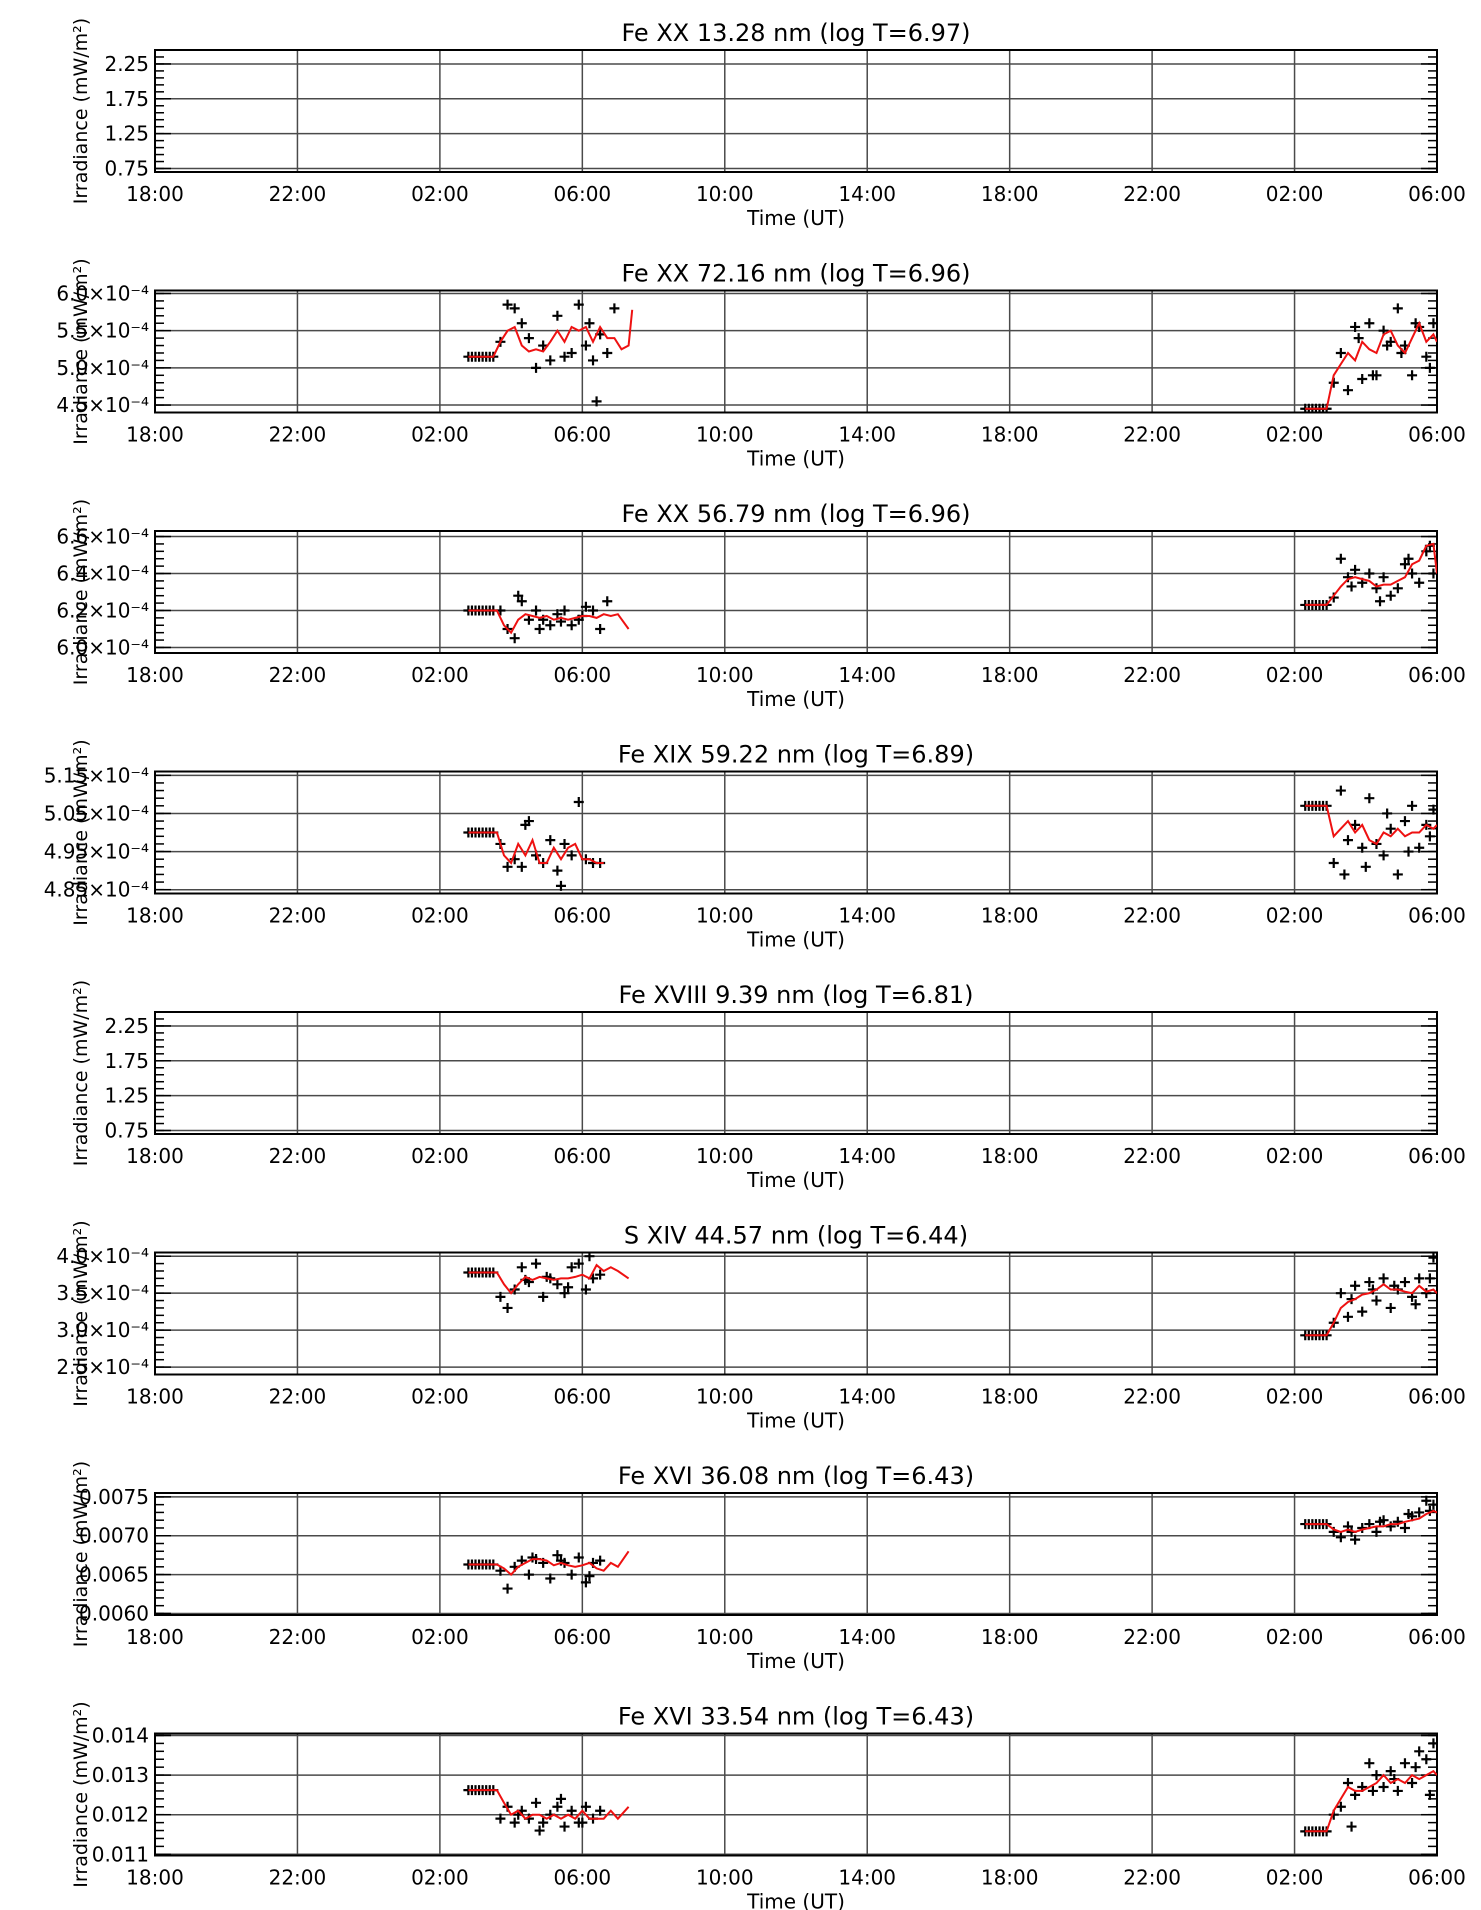  What do you see at coordinates (102, 1330) in the screenshot?
I see `y-tick-label: 3.0×10⁻⁴` at bounding box center [102, 1330].